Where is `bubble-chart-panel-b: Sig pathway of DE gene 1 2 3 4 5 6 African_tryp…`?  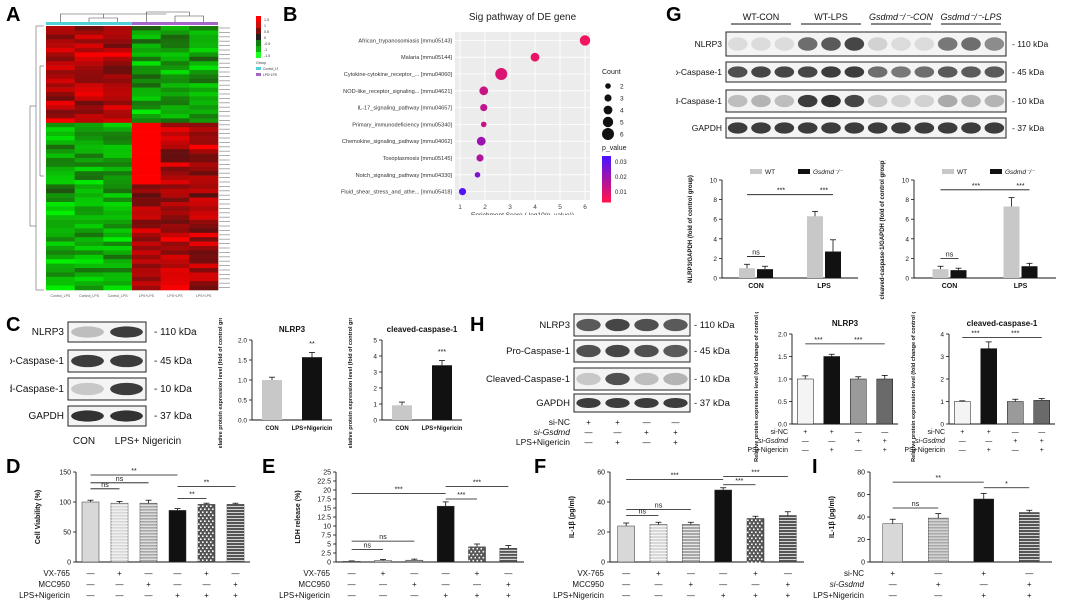 bubble-chart-panel-b: Sig pathway of DE gene 1 2 3 4 5 6 African_tryp… is located at coordinates (484, 113).